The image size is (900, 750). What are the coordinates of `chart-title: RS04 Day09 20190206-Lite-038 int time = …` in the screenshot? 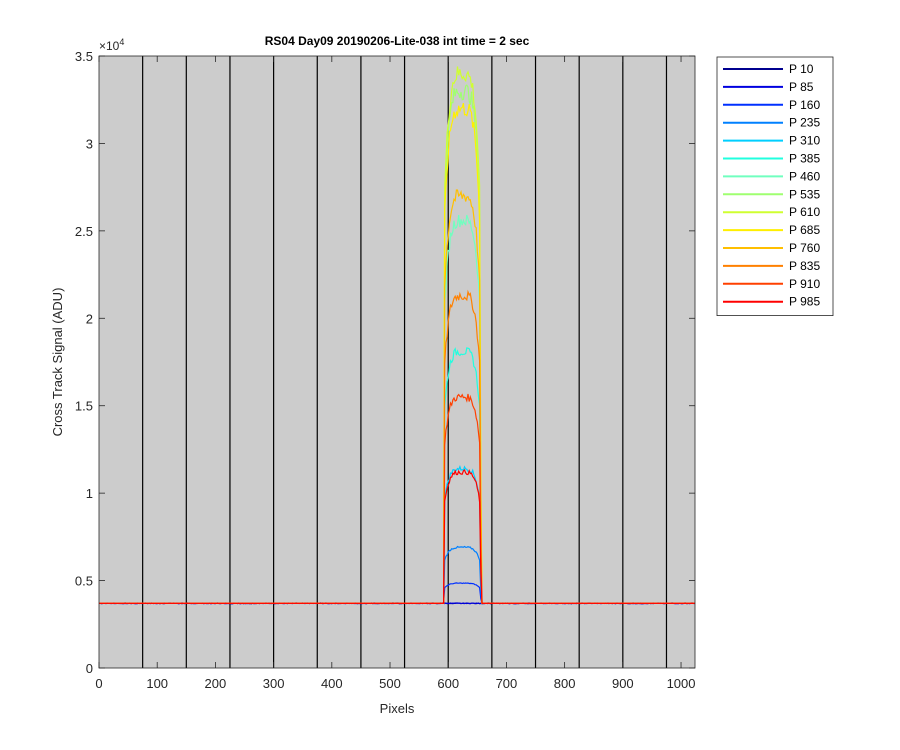 It's located at (397, 41).